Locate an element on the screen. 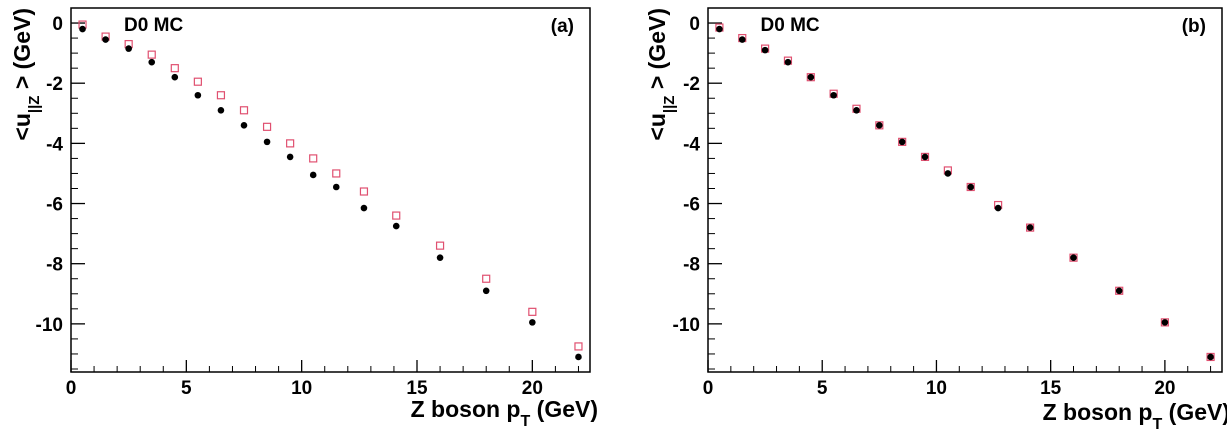  panel-label: (a) is located at coordinates (562, 26).